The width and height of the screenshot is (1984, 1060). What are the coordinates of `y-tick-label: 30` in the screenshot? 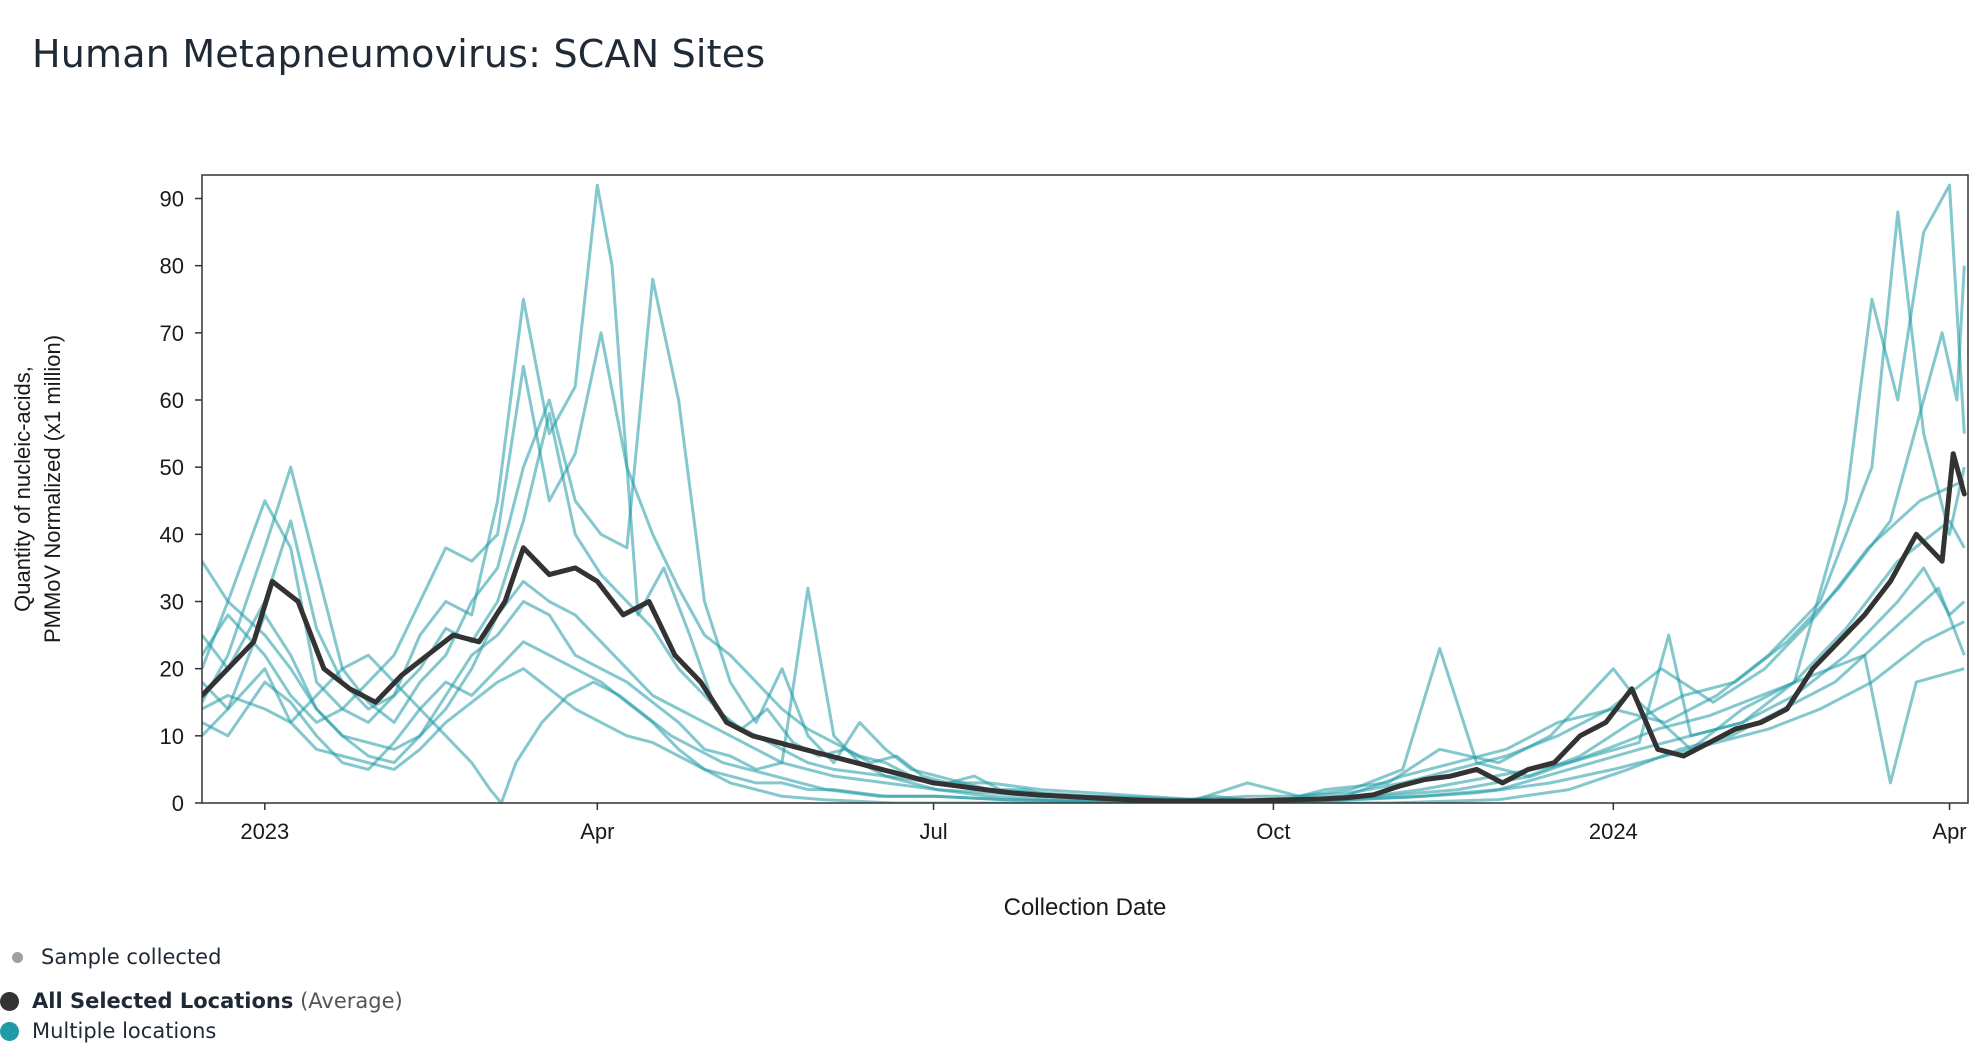 It's located at (172, 602).